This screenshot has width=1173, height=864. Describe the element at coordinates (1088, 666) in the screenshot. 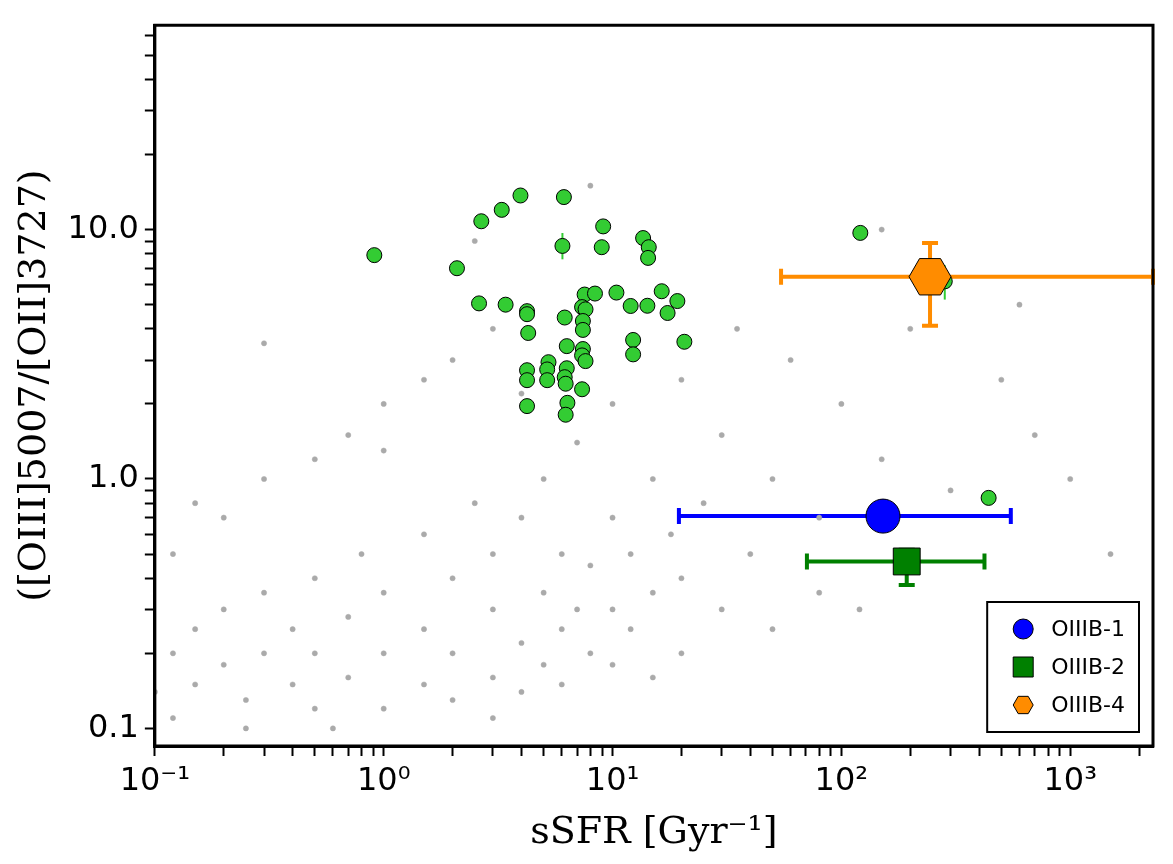

I see `legend-label: OIIIB-2` at that location.